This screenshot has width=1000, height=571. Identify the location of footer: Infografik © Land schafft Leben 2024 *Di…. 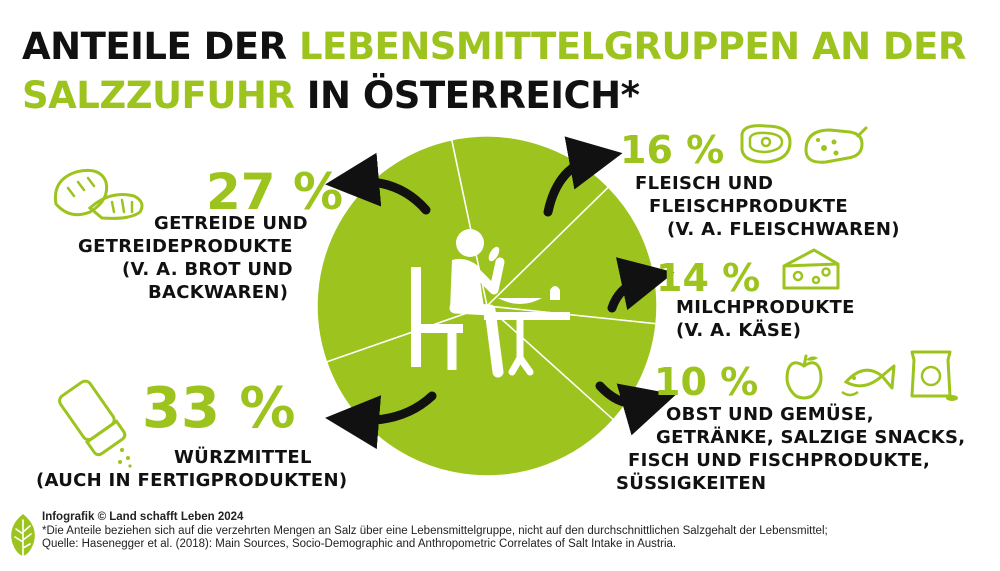
(517, 531).